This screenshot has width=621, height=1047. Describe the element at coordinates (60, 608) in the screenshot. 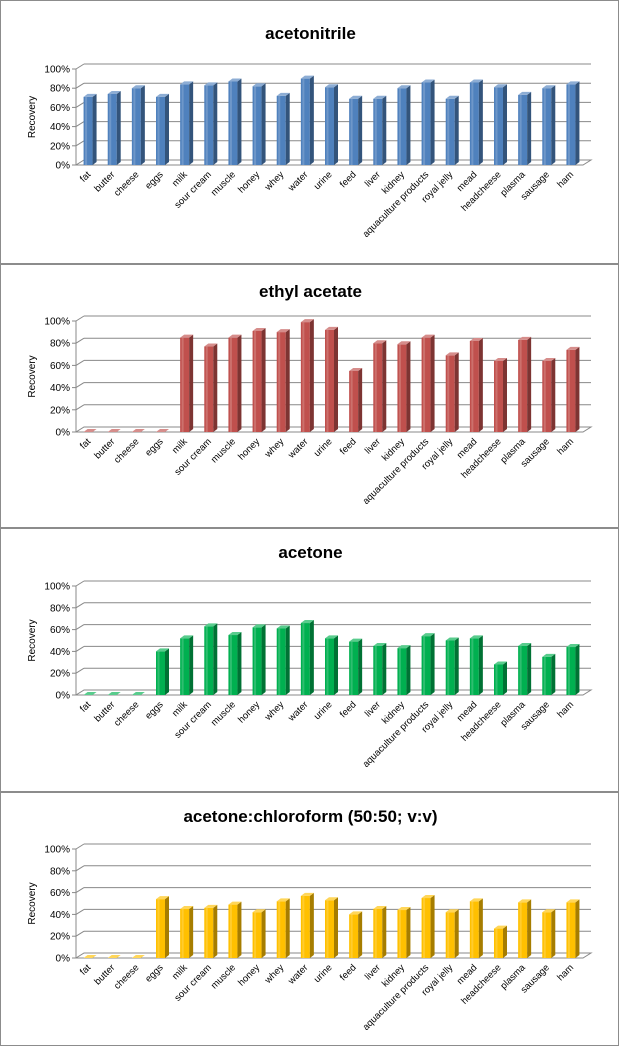

I see `y-tick-label: 80%` at that location.